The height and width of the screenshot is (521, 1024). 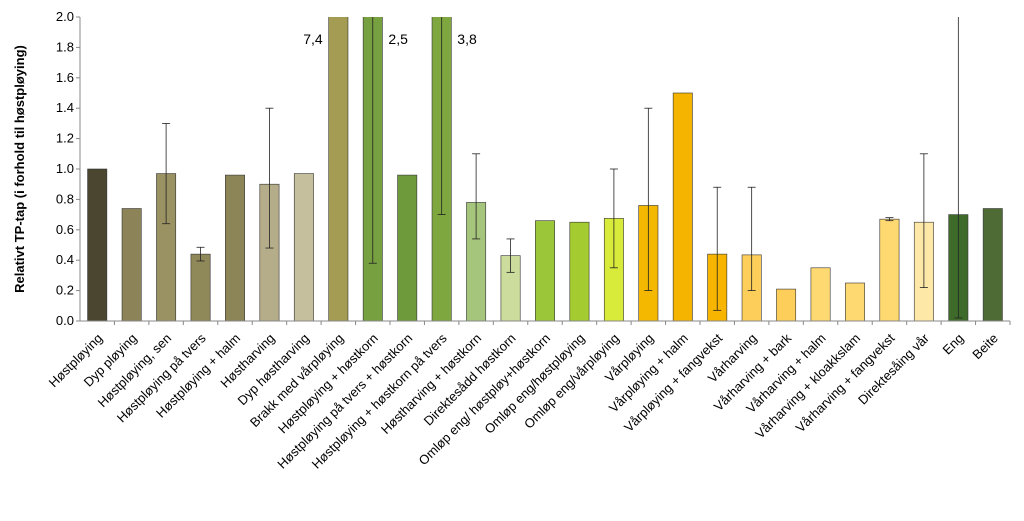 I want to click on value-label: 3,8, so click(x=467, y=39).